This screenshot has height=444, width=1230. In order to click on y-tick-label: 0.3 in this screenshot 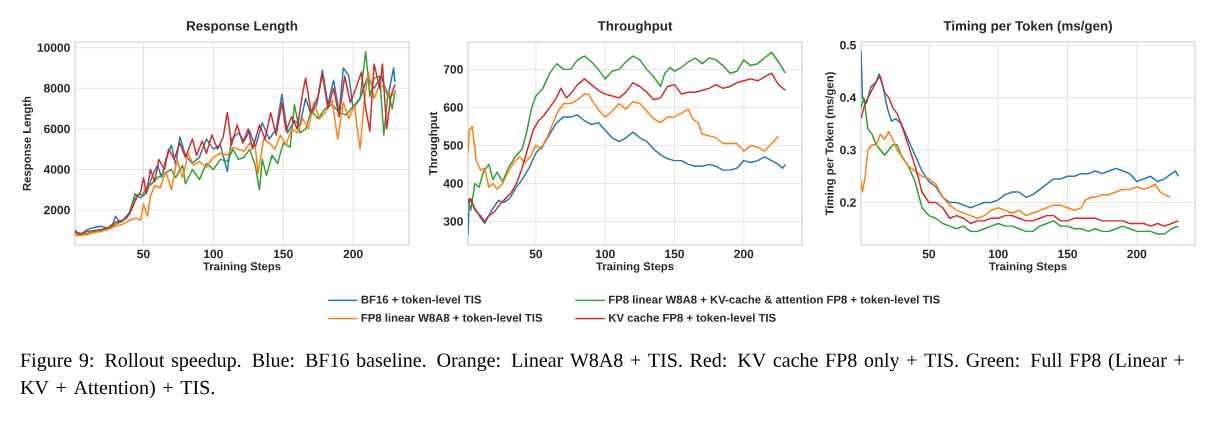, I will do `click(848, 150)`.